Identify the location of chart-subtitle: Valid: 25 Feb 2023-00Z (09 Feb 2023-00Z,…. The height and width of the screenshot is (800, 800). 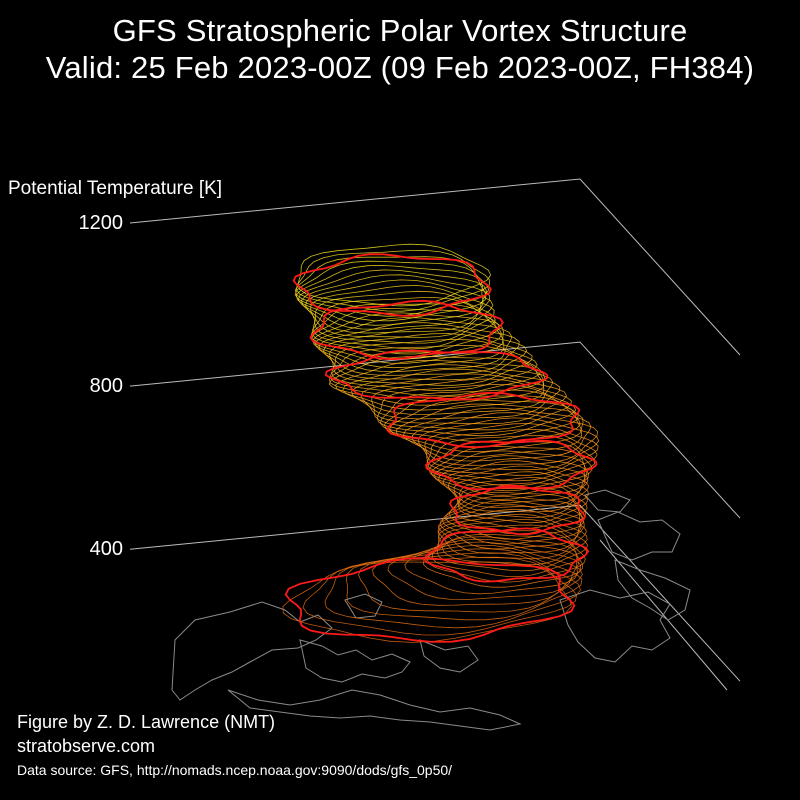
(400, 67).